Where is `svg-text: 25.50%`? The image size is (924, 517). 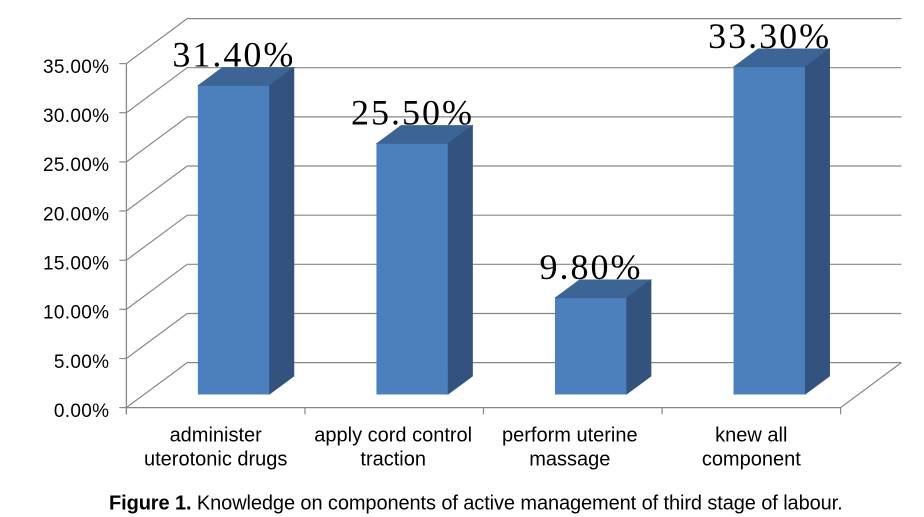 svg-text: 25.50% is located at coordinates (412, 113).